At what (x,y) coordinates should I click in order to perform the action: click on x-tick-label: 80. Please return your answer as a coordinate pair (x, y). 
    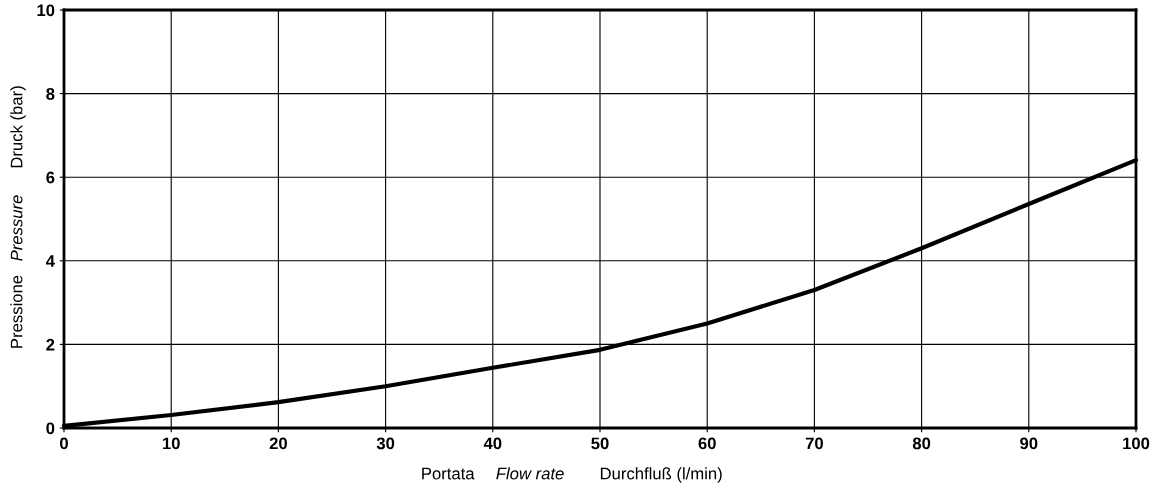
    Looking at the image, I should click on (921, 443).